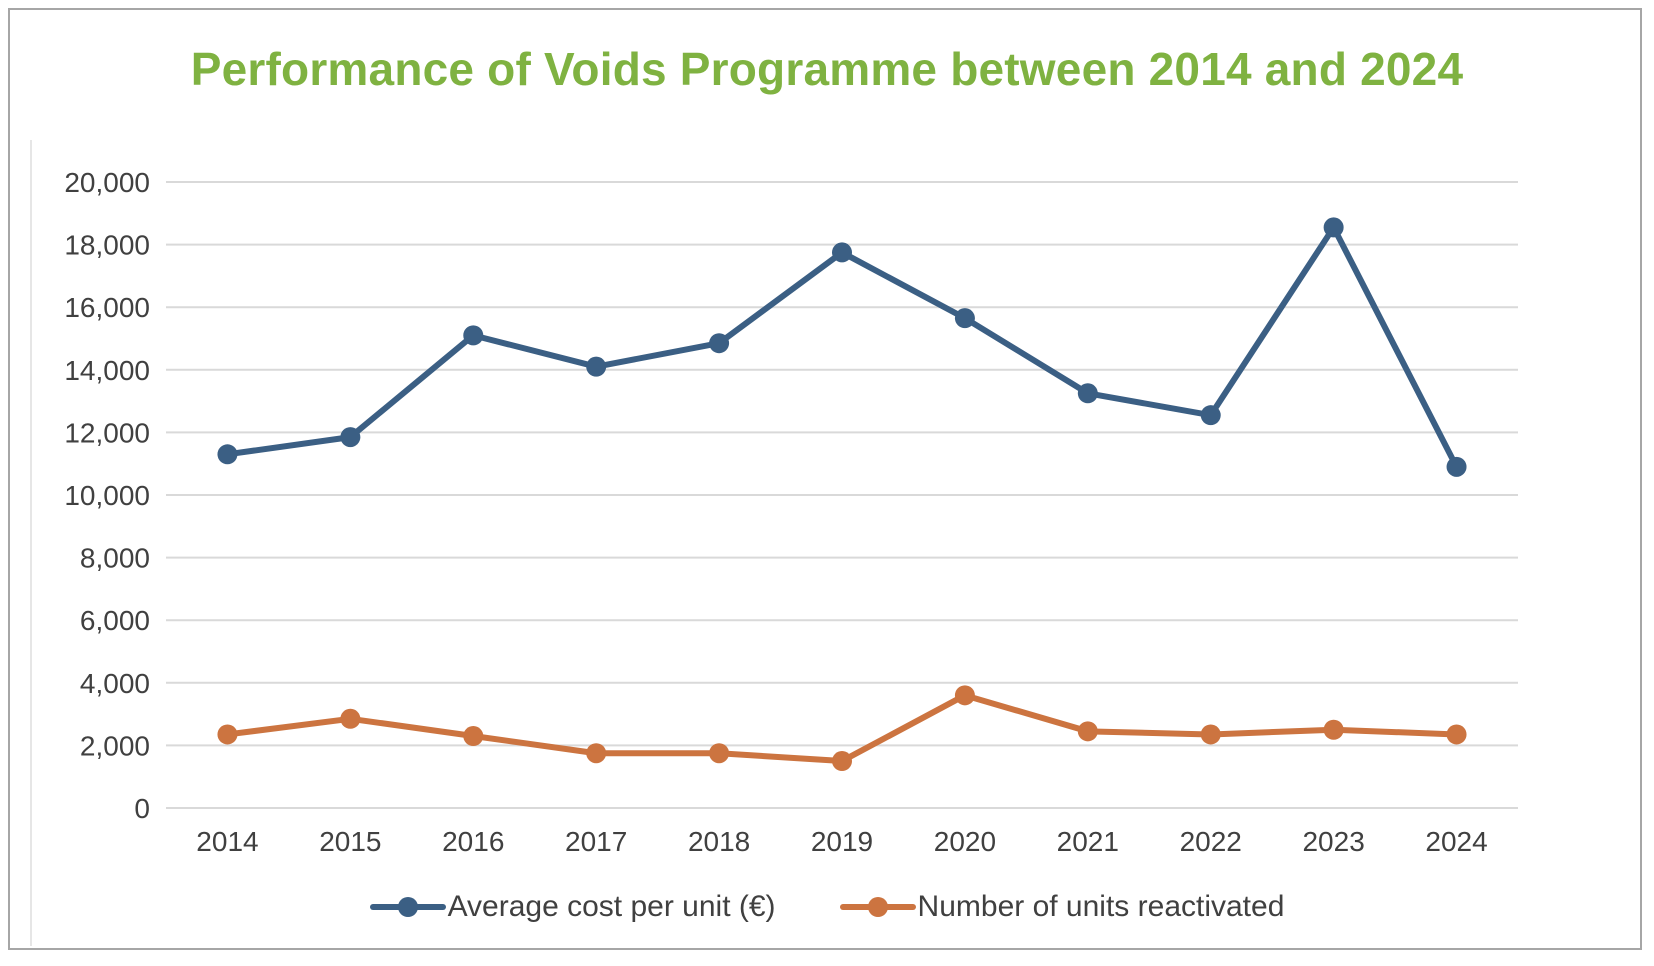 The image size is (1654, 966). What do you see at coordinates (965, 841) in the screenshot?
I see `x-tick-label: 2020` at bounding box center [965, 841].